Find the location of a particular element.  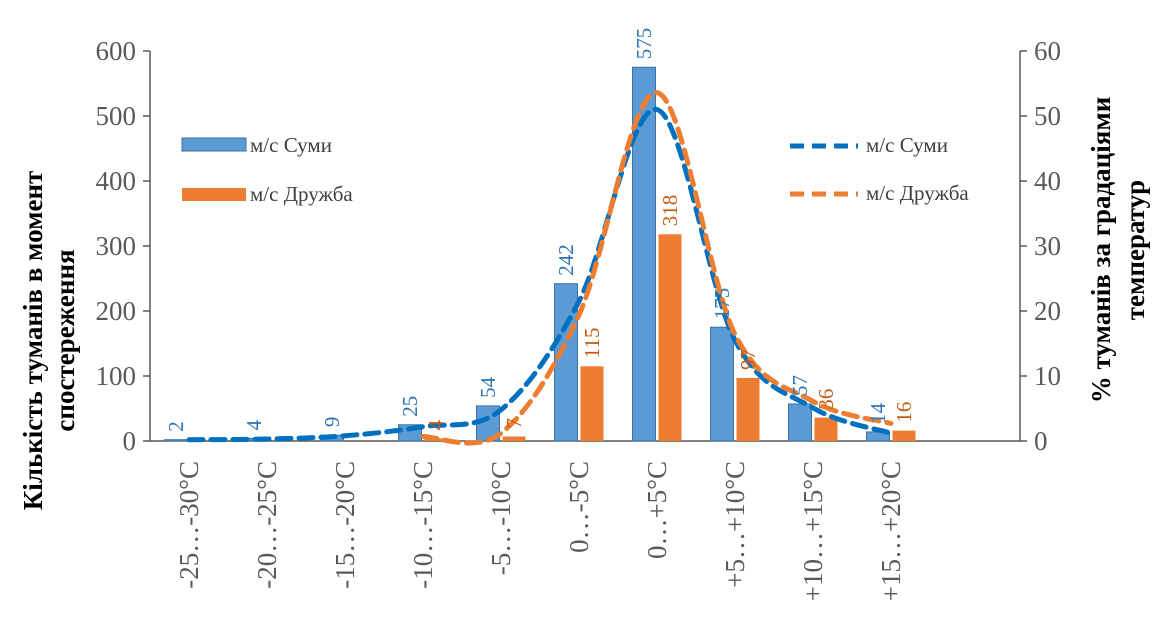

data-label-druzhba: 36 is located at coordinates (826, 399).